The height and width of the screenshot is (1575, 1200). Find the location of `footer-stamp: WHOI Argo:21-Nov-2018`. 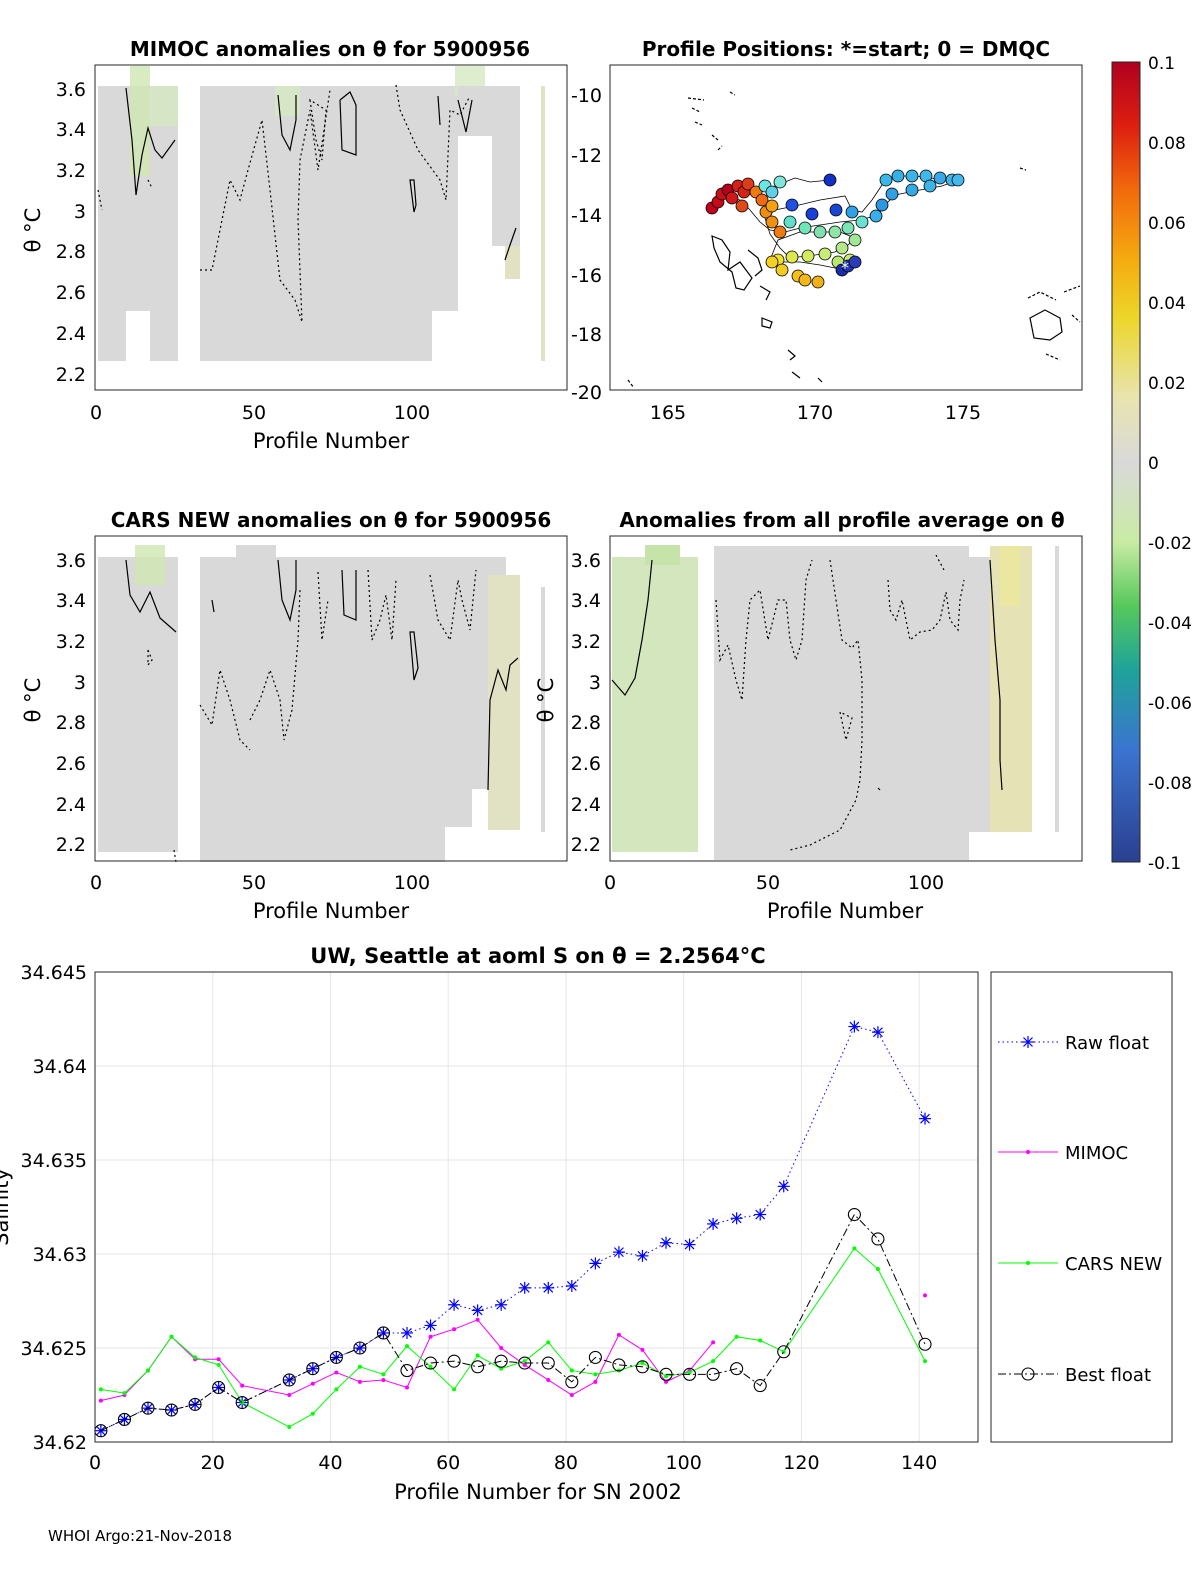

footer-stamp: WHOI Argo:21-Nov-2018 is located at coordinates (140, 1536).